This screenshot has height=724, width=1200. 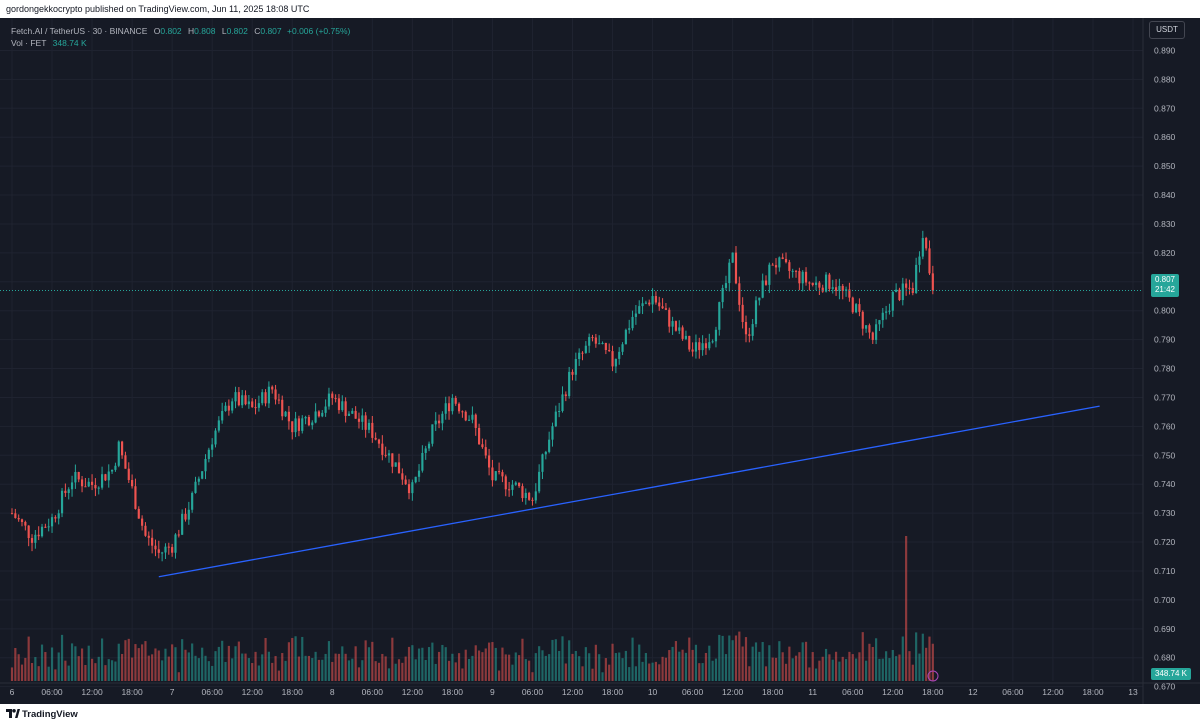 What do you see at coordinates (1167, 30) in the screenshot?
I see `currency-button: USDT` at bounding box center [1167, 30].